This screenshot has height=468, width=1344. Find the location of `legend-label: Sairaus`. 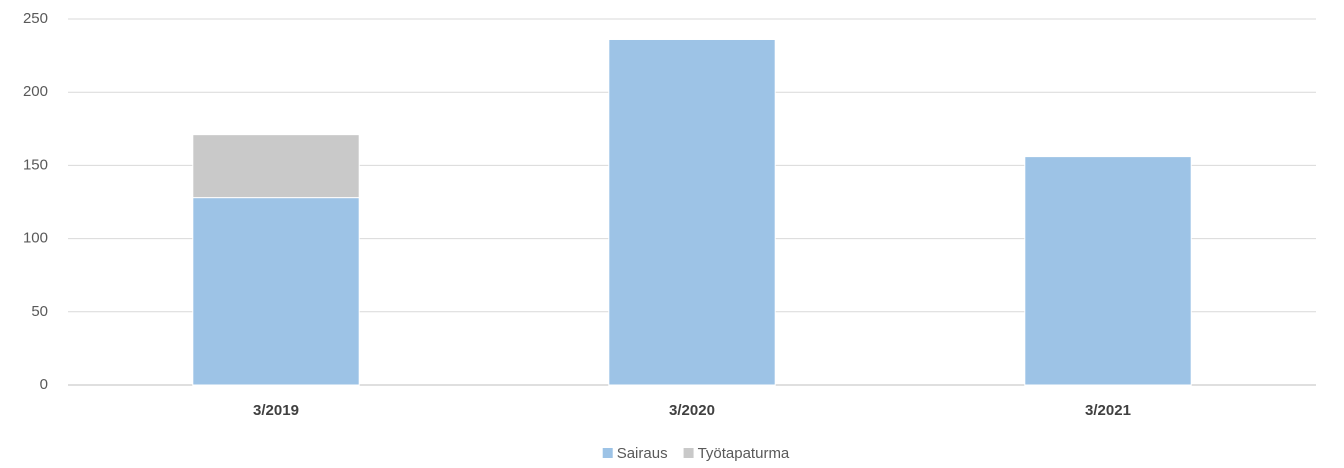

legend-label: Sairaus is located at coordinates (642, 453).